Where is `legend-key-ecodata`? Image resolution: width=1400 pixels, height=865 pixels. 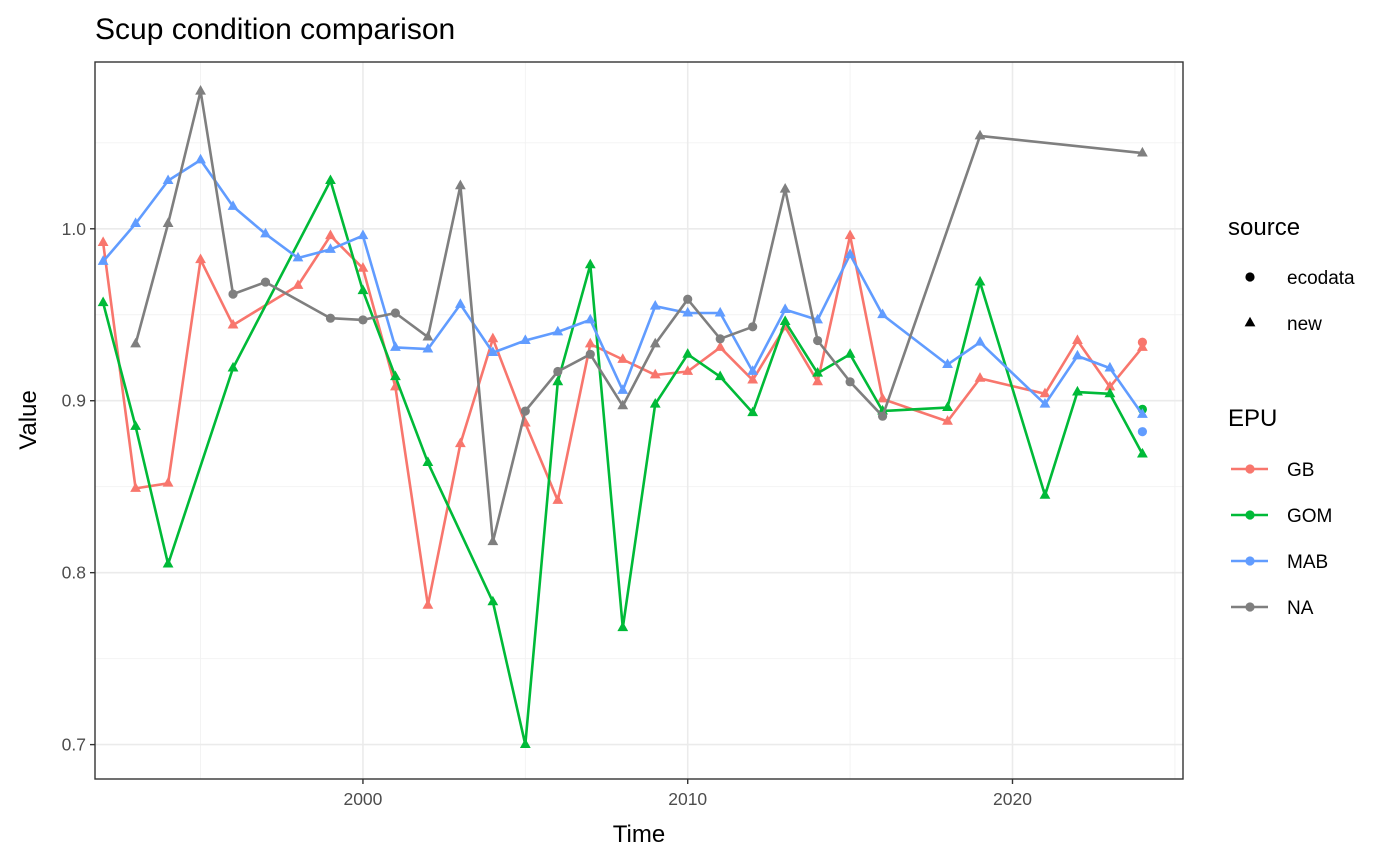
legend-key-ecodata is located at coordinates (1250, 277).